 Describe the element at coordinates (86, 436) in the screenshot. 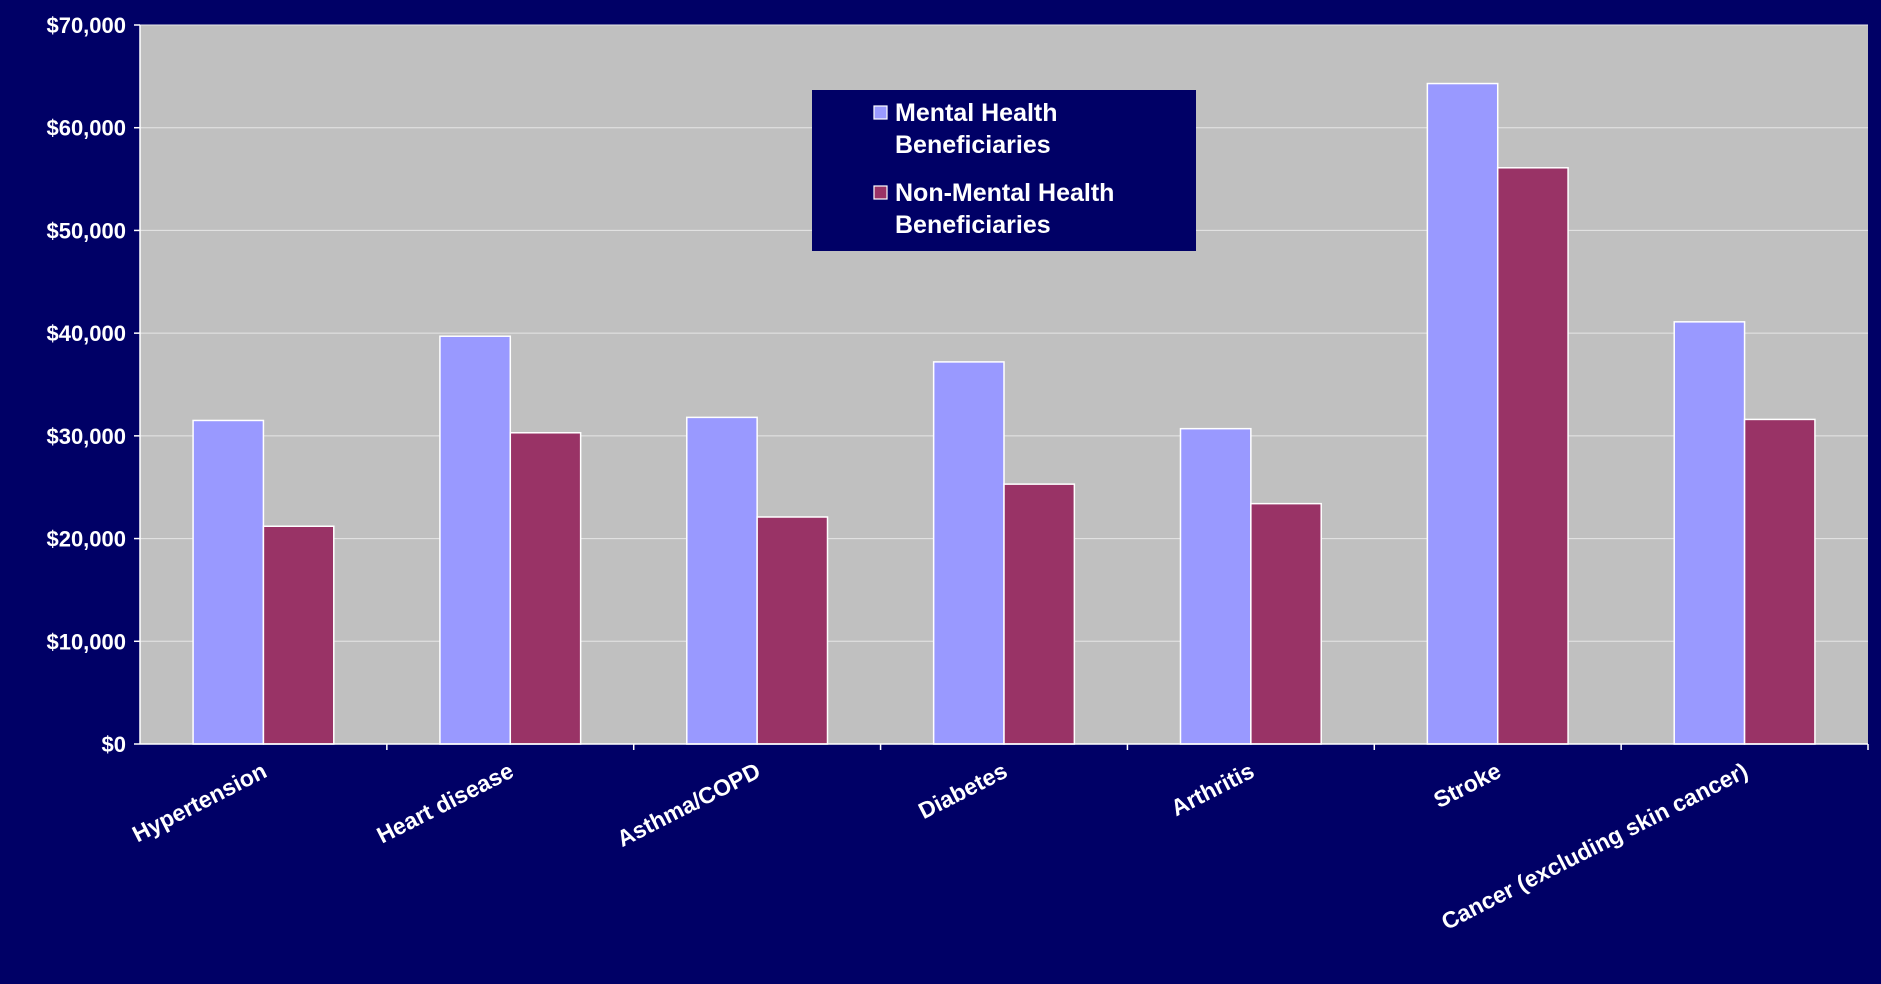

I see `y-tick-label: $30,000` at that location.